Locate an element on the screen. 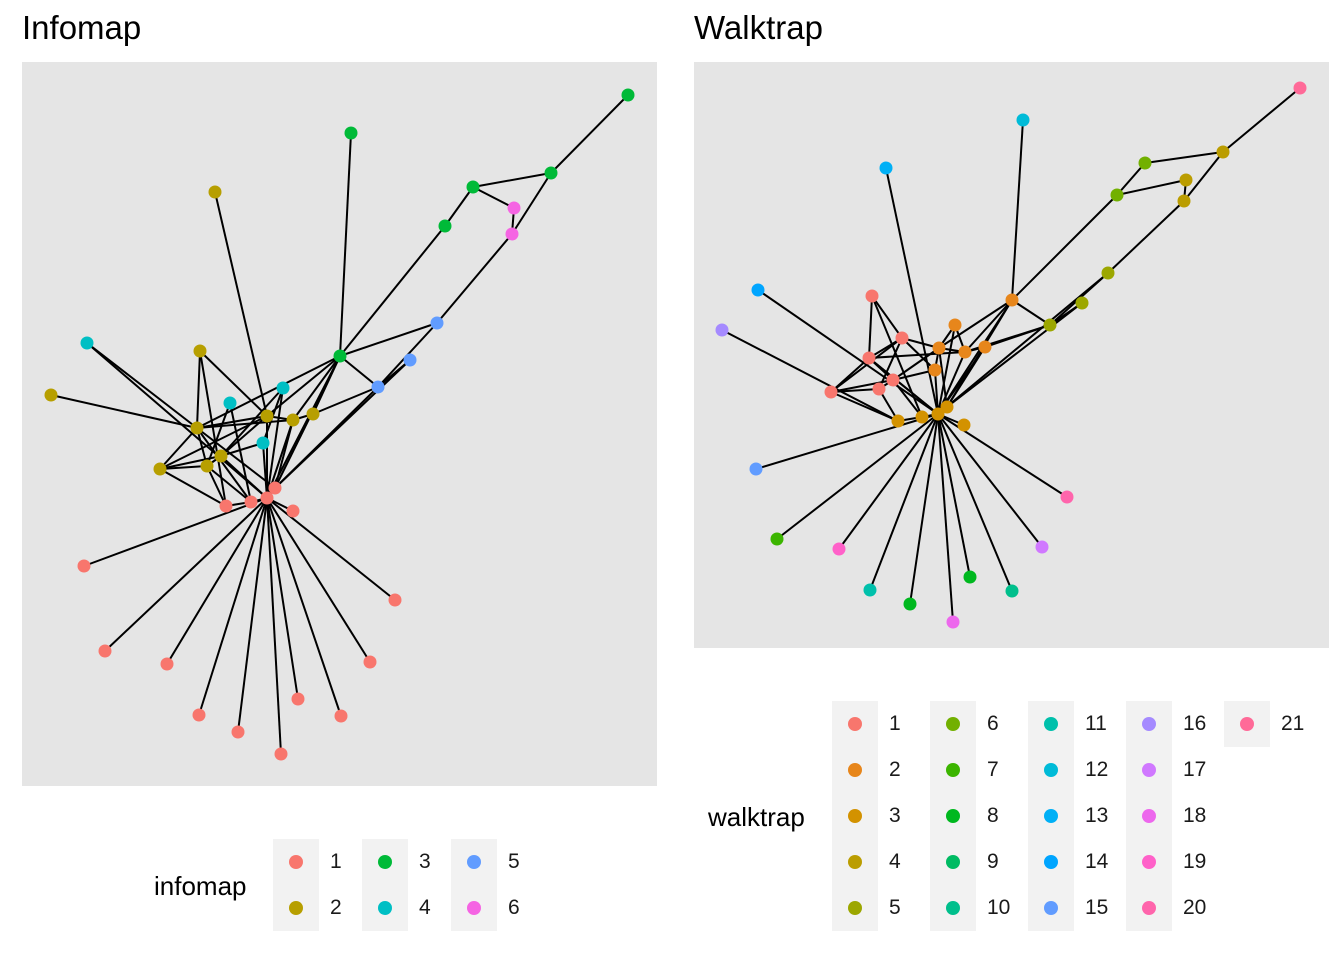 This screenshot has height=960, width=1344. walktrap-legend-label: 3 is located at coordinates (895, 815).